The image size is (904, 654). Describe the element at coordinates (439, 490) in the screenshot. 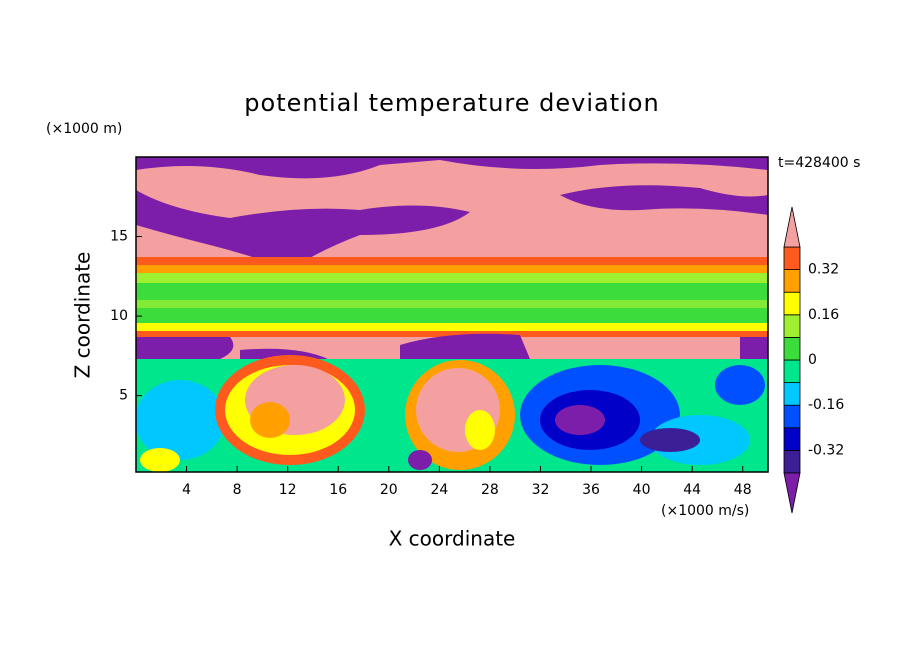

I see `x-tick-label: 24` at that location.